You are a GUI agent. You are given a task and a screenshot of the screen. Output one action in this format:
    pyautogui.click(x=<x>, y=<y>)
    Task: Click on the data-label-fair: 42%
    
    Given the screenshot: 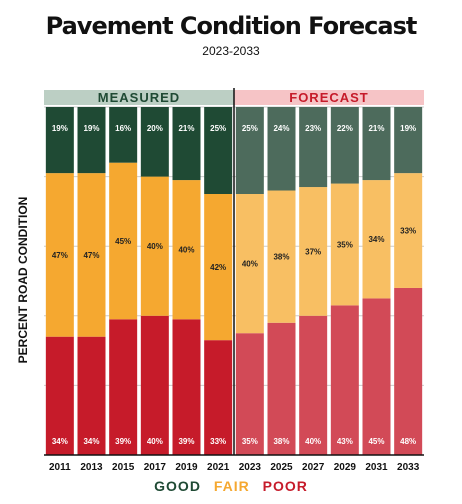 What is the action you would take?
    pyautogui.click(x=218, y=267)
    